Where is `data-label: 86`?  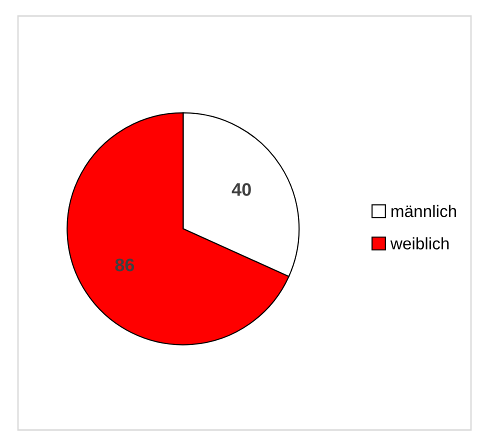 data-label: 86 is located at coordinates (124, 265).